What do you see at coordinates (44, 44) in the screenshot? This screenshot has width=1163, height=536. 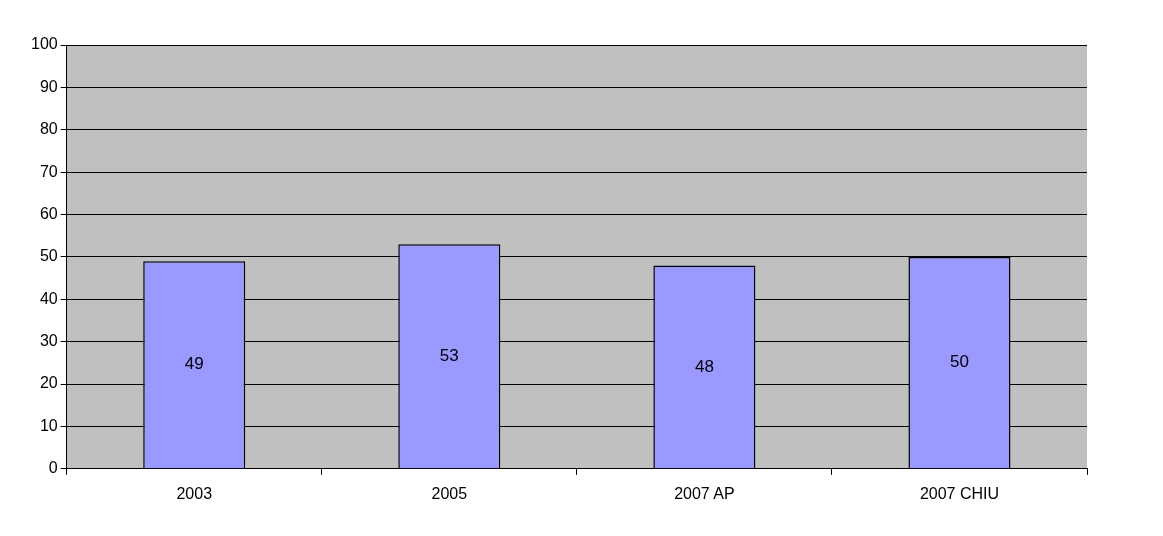 I see `y-tick-label: 100` at bounding box center [44, 44].